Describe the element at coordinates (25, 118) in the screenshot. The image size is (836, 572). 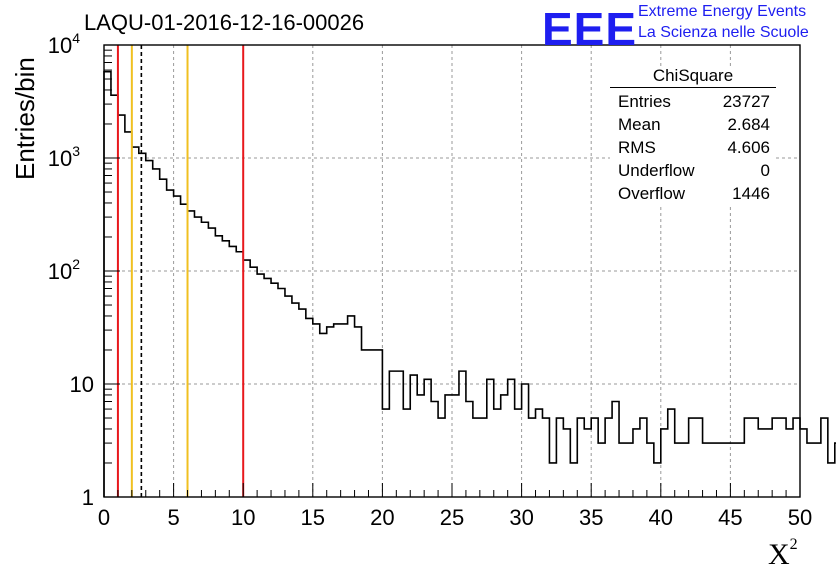
I see `y-axis-label: Entries/bin` at that location.